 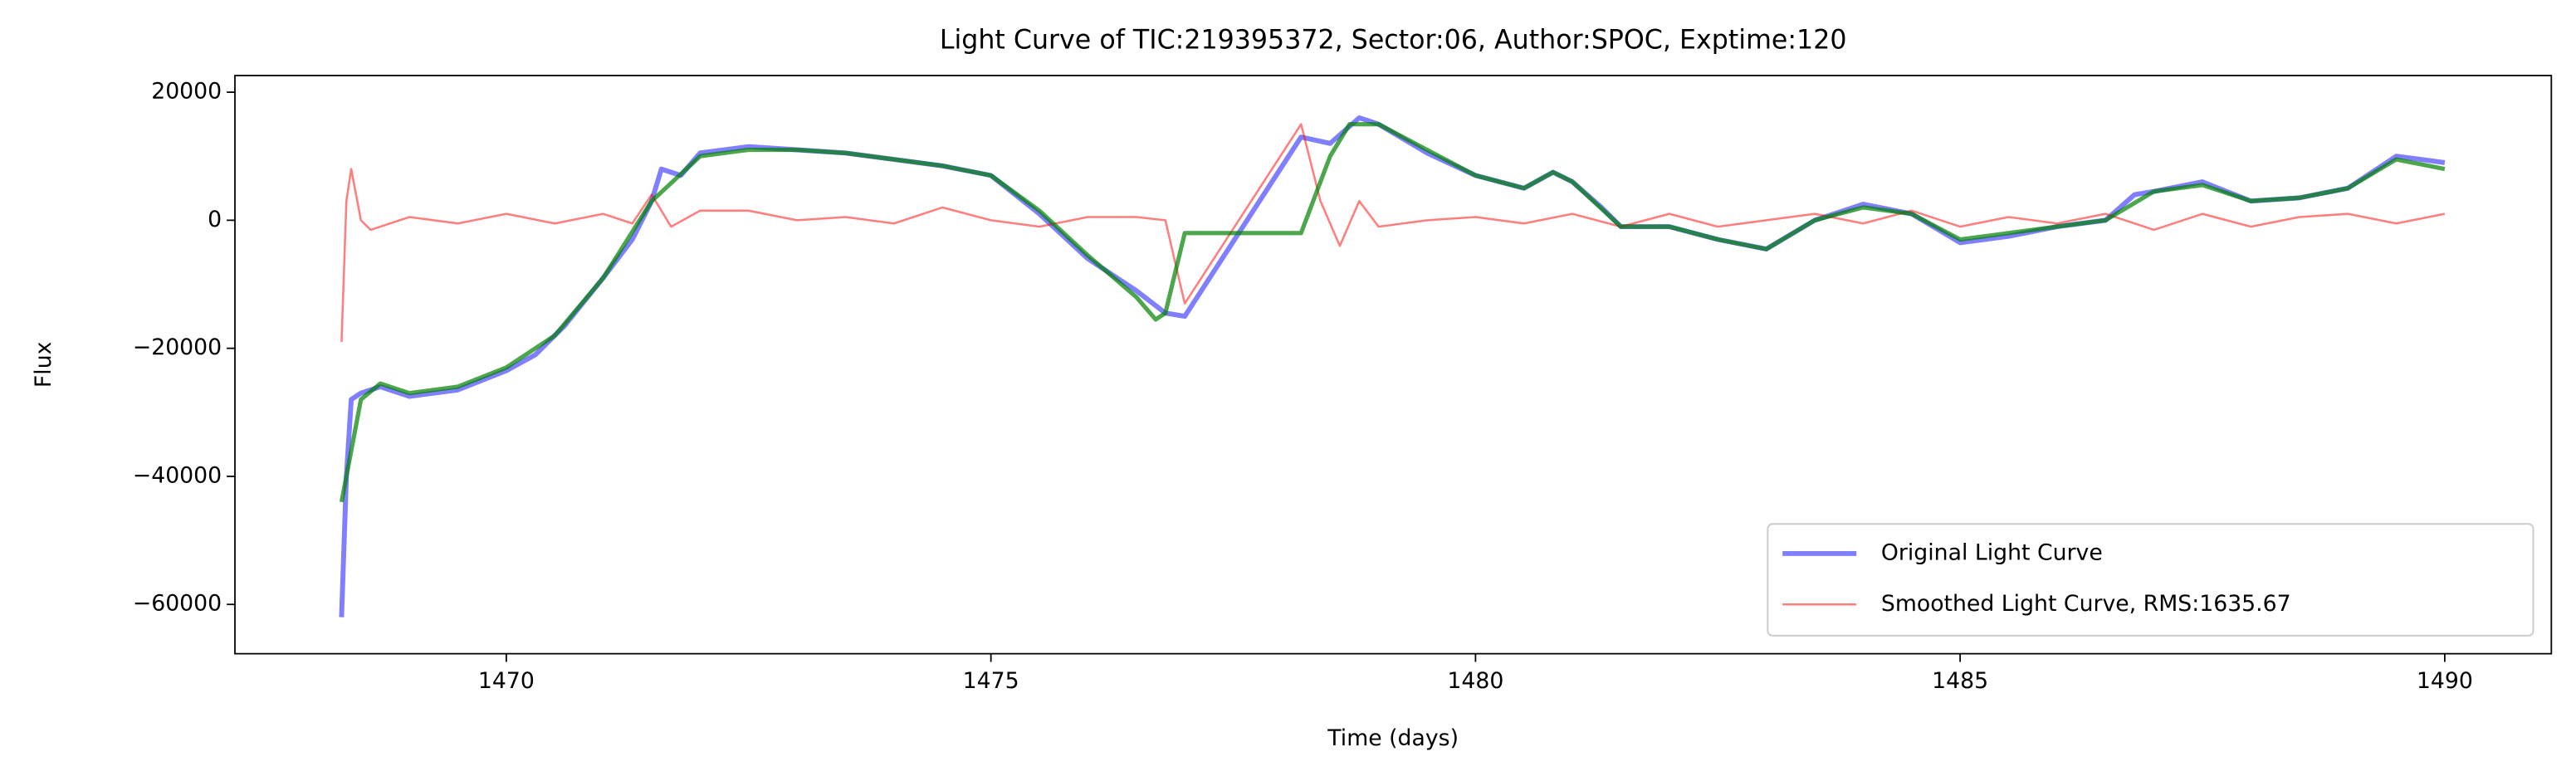 I want to click on x-tick-label: 1475, so click(x=991, y=681).